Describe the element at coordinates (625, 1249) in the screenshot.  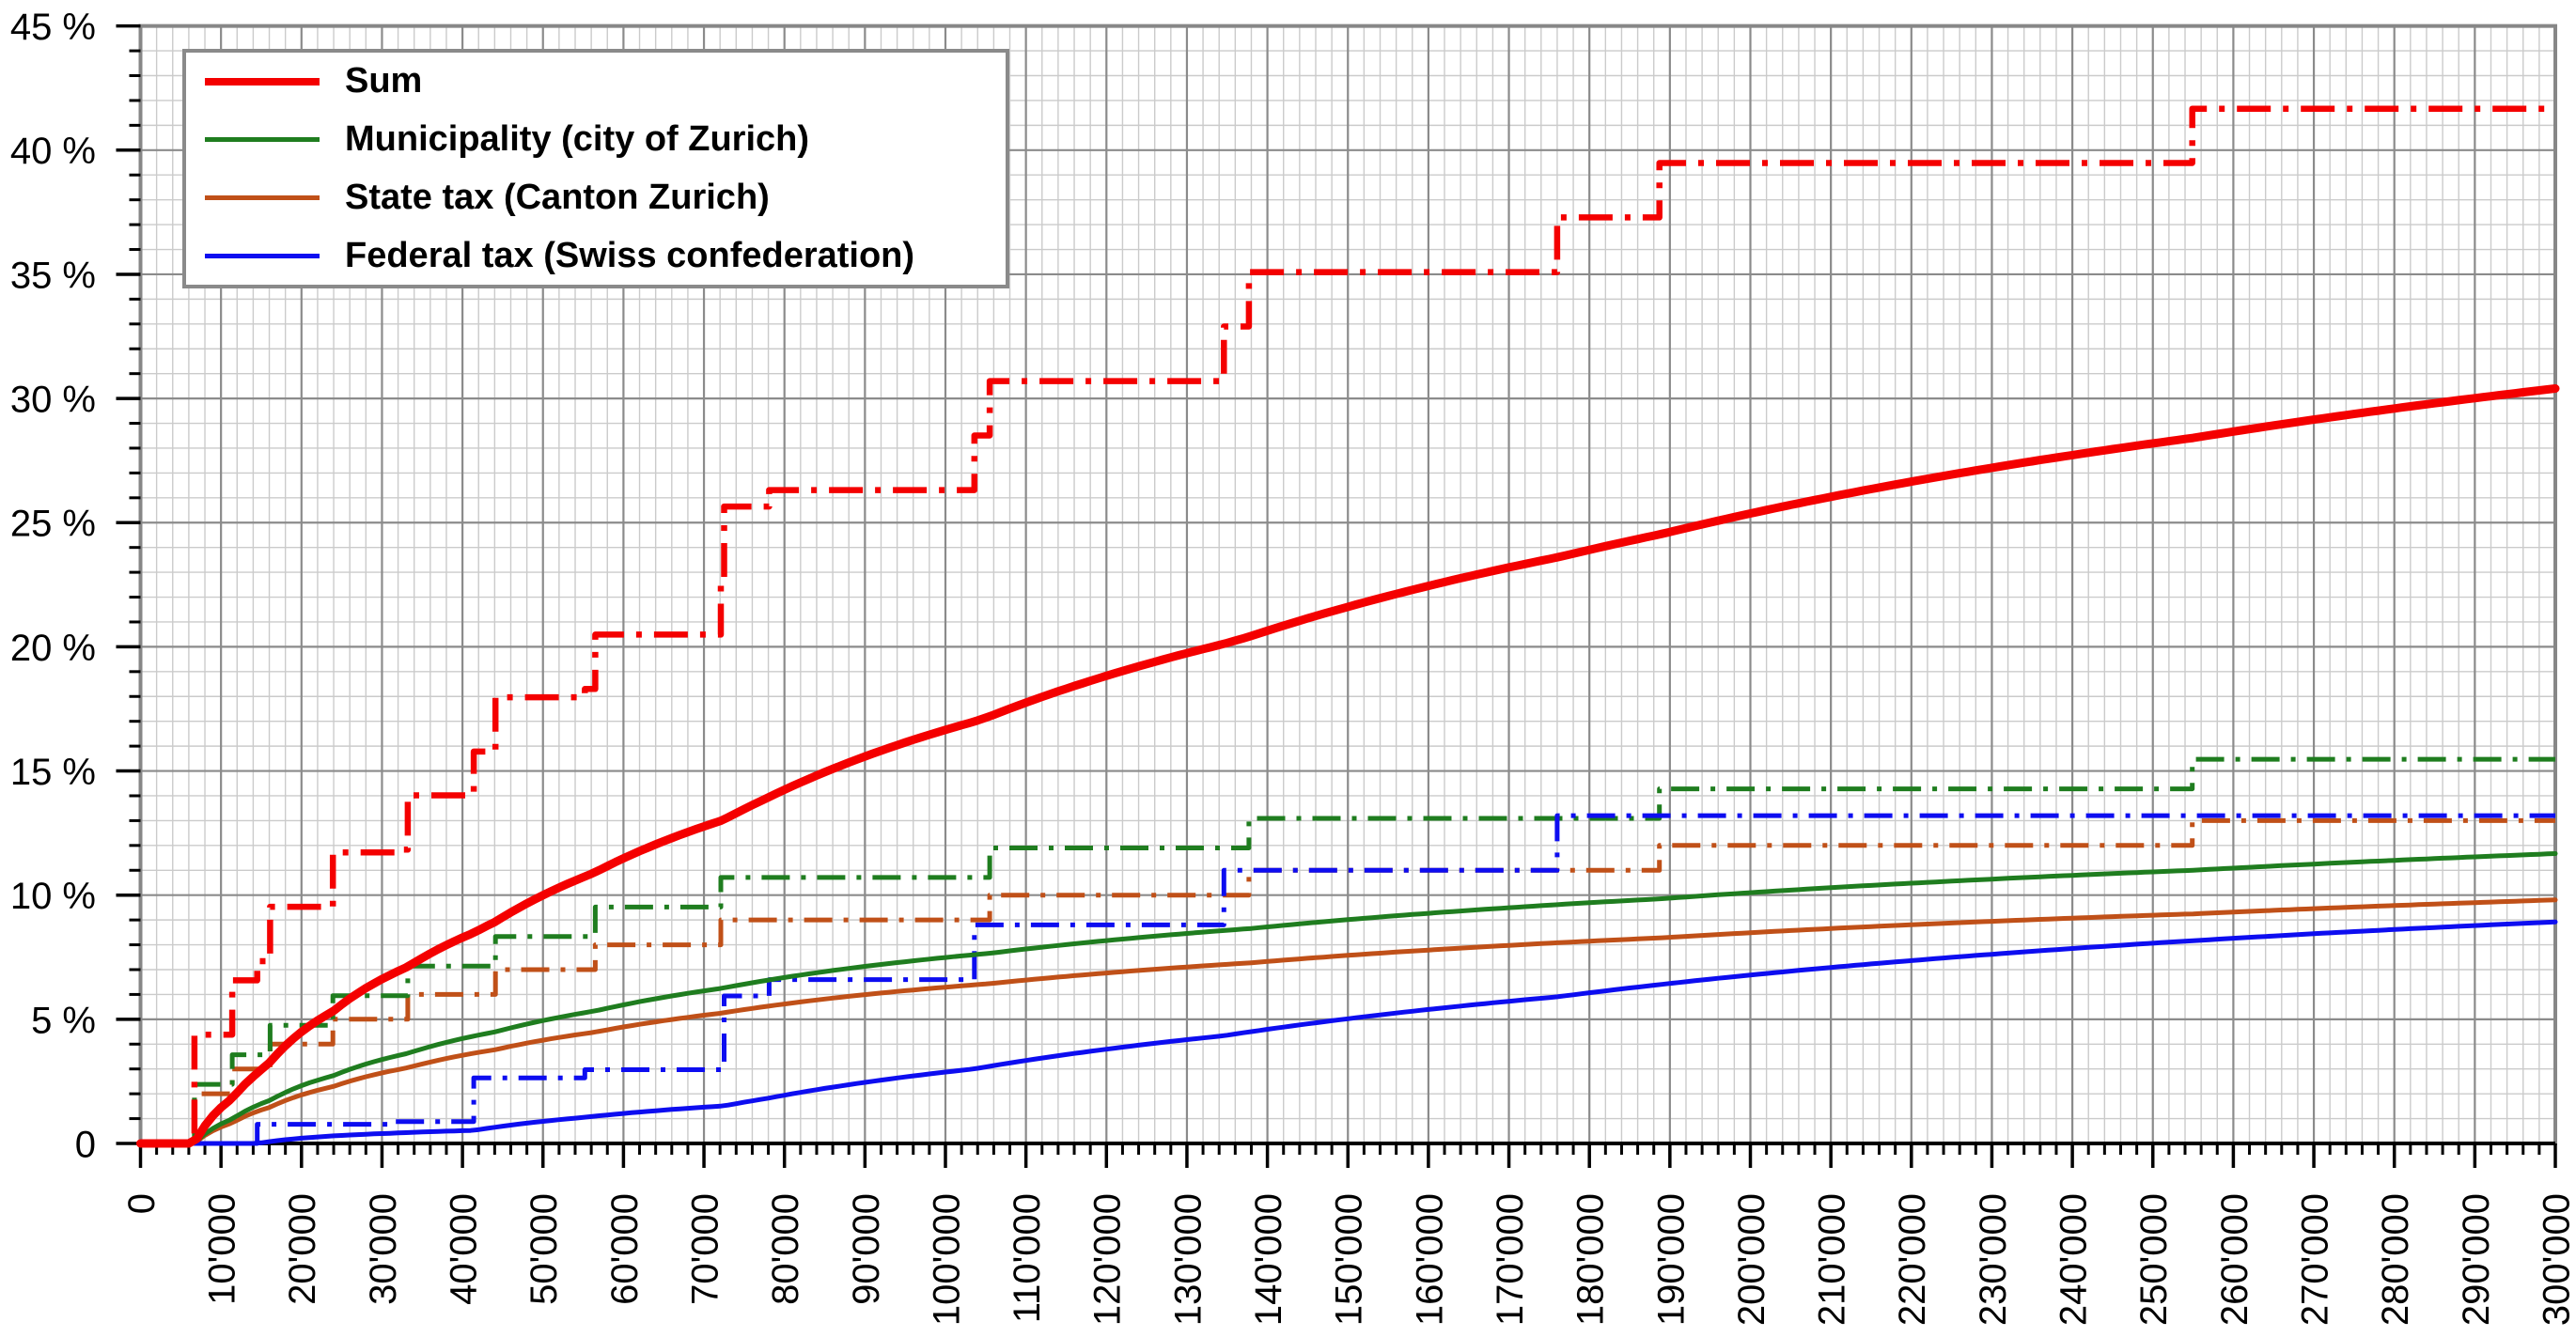
I see `x-tick-label: 60'000` at that location.